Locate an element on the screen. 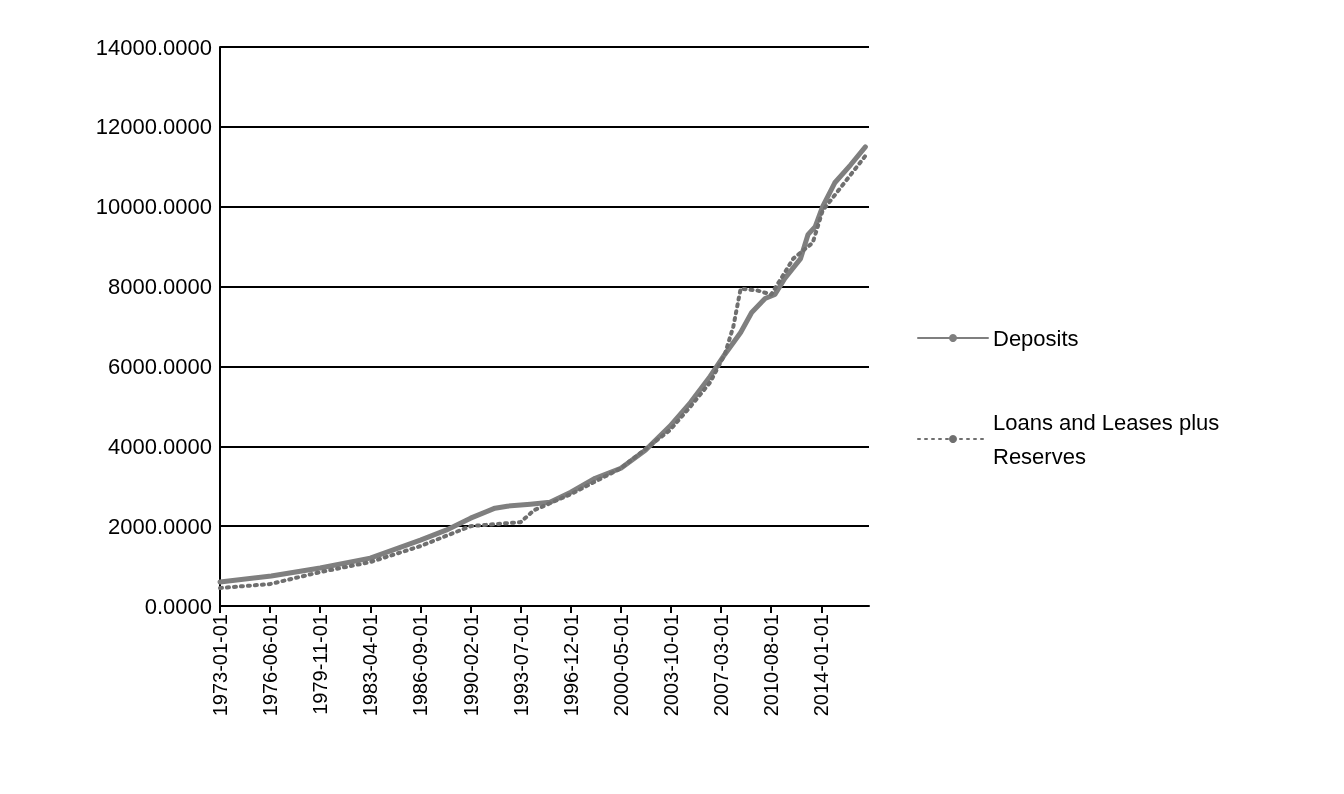  x-tick-label: 1986-09-01 is located at coordinates (420, 665).